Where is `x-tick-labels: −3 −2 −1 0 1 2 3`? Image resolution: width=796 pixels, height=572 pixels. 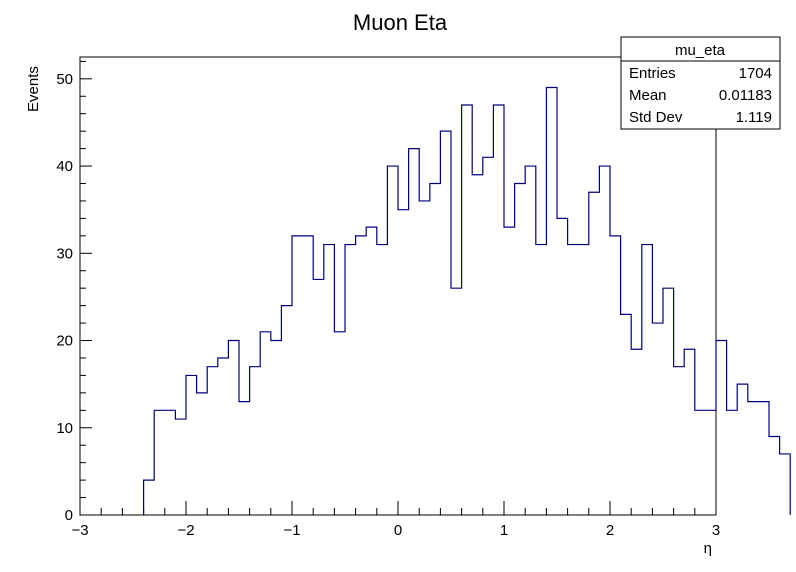
x-tick-labels: −3 −2 −1 0 1 2 3 is located at coordinates (395, 530).